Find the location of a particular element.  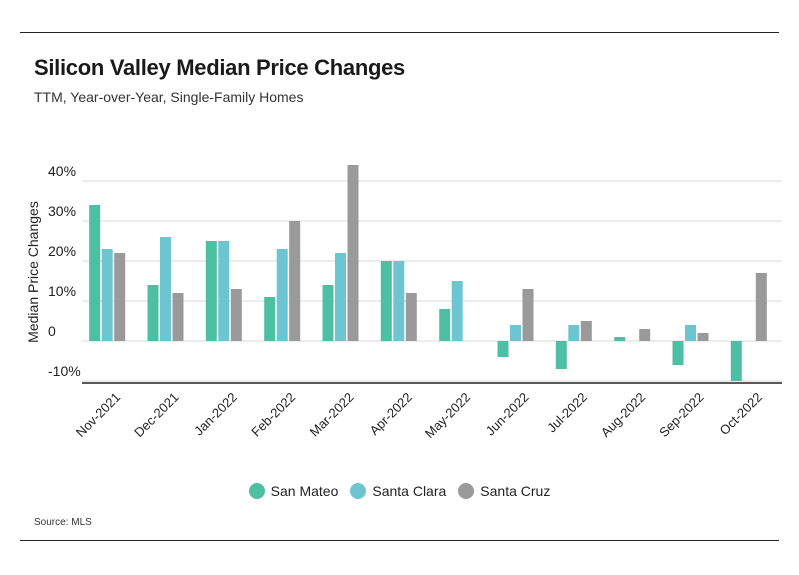

x-tick-label: Aug-2022 is located at coordinates (623, 415).